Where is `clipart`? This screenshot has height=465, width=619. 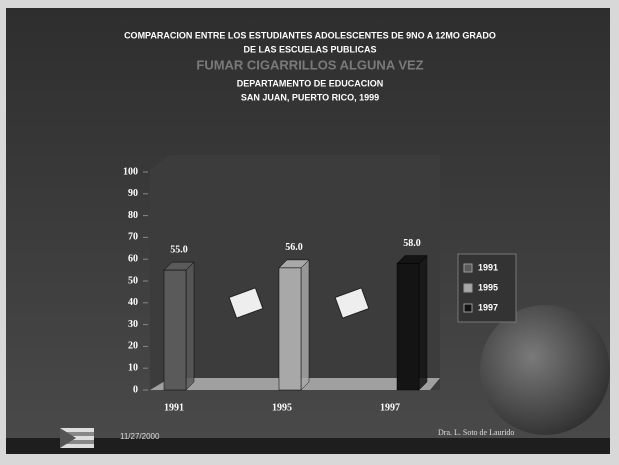
clipart is located at coordinates (299, 303).